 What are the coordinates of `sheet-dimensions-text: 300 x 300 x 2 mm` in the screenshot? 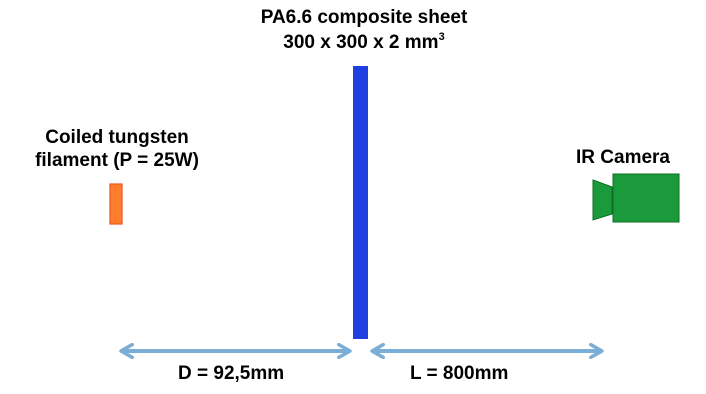 It's located at (361, 42).